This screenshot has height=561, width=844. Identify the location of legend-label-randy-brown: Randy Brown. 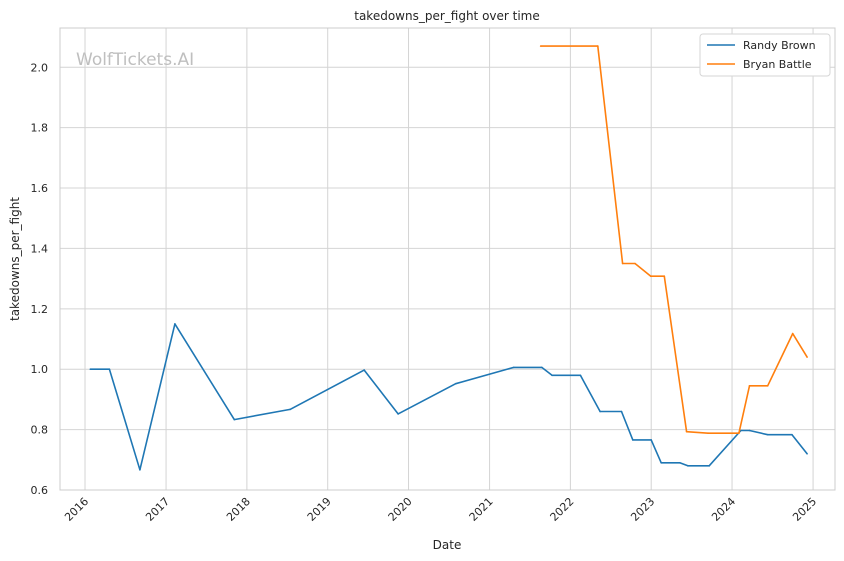
(779, 45).